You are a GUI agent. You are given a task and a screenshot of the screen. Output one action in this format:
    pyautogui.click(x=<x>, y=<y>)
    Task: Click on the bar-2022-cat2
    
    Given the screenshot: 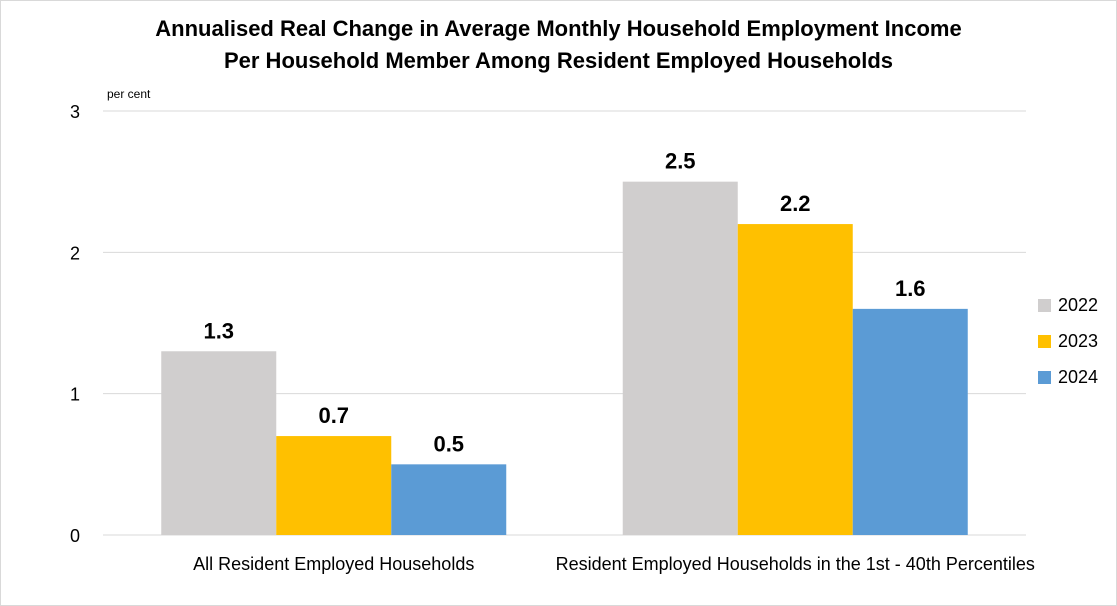 What is the action you would take?
    pyautogui.click(x=680, y=358)
    